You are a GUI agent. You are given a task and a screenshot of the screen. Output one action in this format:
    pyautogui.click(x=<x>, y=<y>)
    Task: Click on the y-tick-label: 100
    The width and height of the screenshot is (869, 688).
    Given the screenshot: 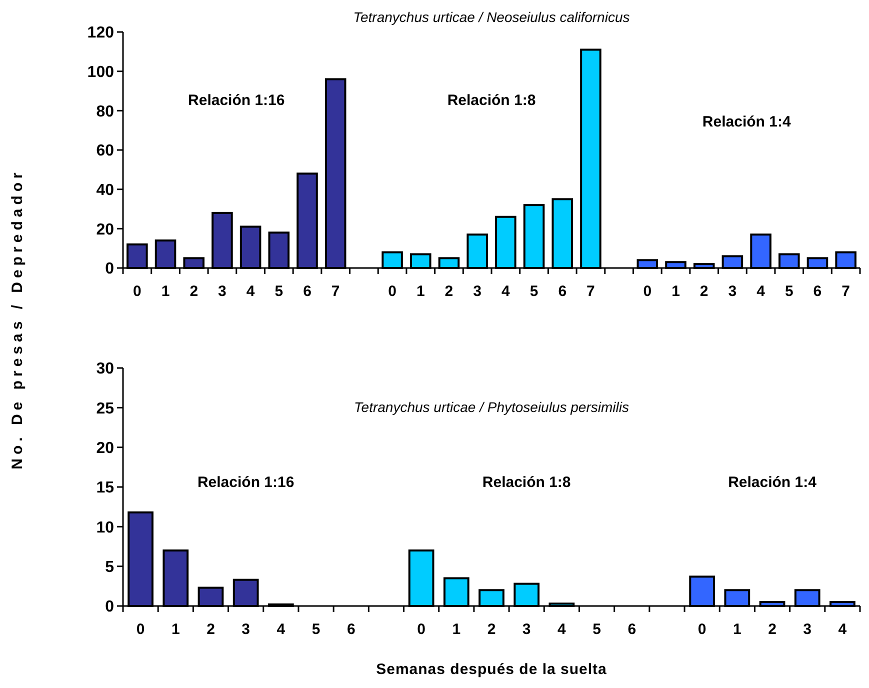 What is the action you would take?
    pyautogui.click(x=100, y=72)
    